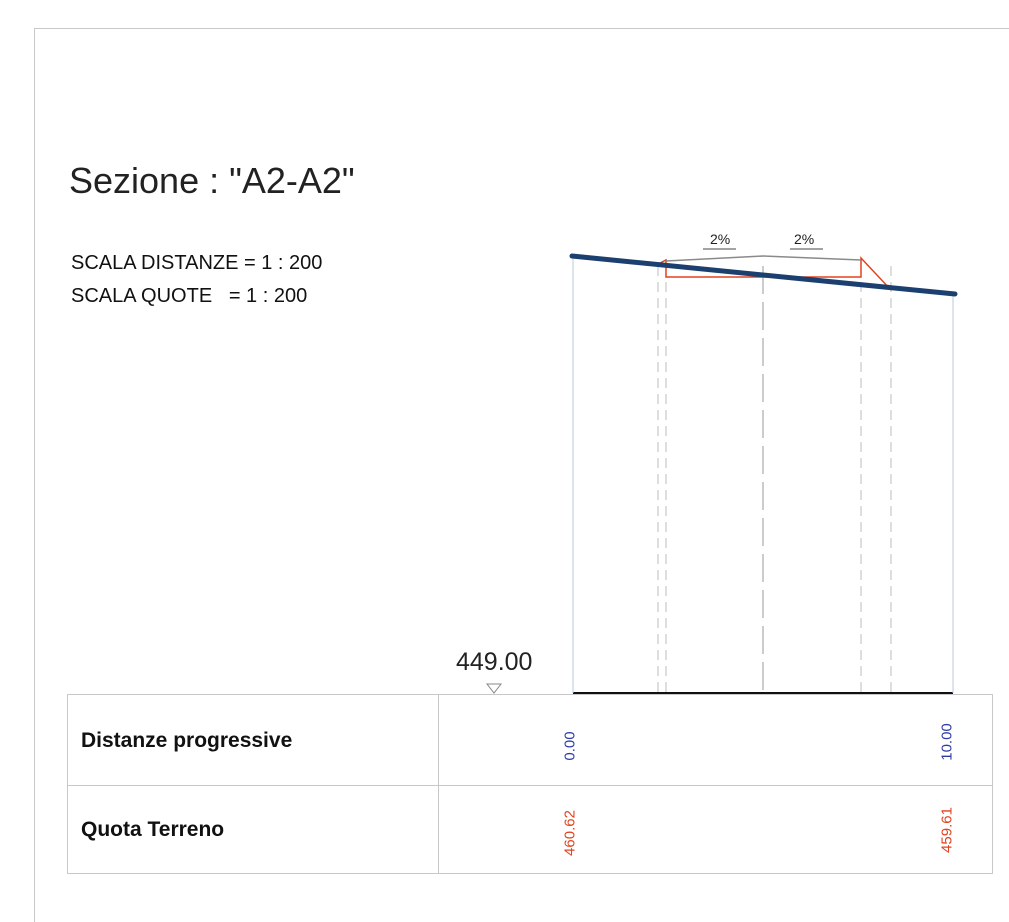 The width and height of the screenshot is (1009, 922). Describe the element at coordinates (763, 258) in the screenshot. I see `pavement-surface` at that location.